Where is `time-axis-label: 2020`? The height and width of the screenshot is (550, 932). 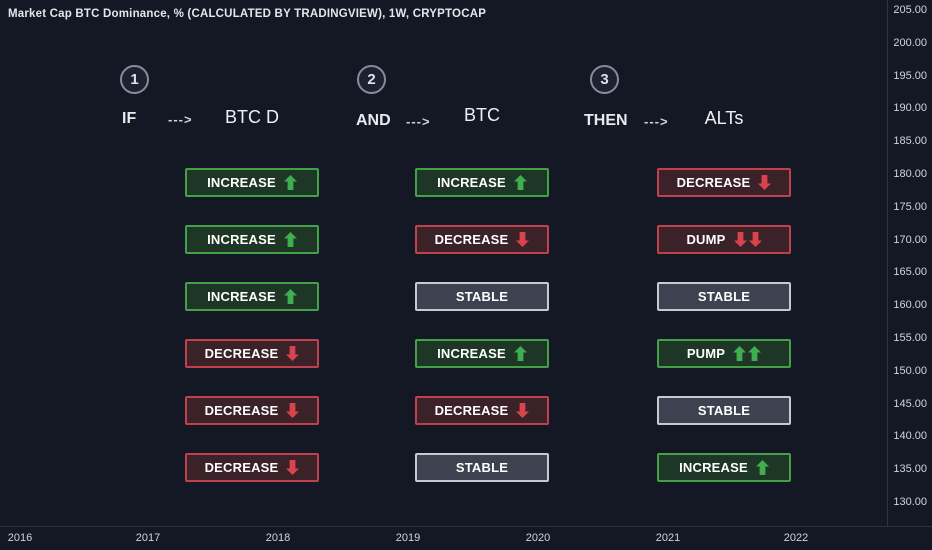
time-axis-label: 2020 is located at coordinates (538, 538).